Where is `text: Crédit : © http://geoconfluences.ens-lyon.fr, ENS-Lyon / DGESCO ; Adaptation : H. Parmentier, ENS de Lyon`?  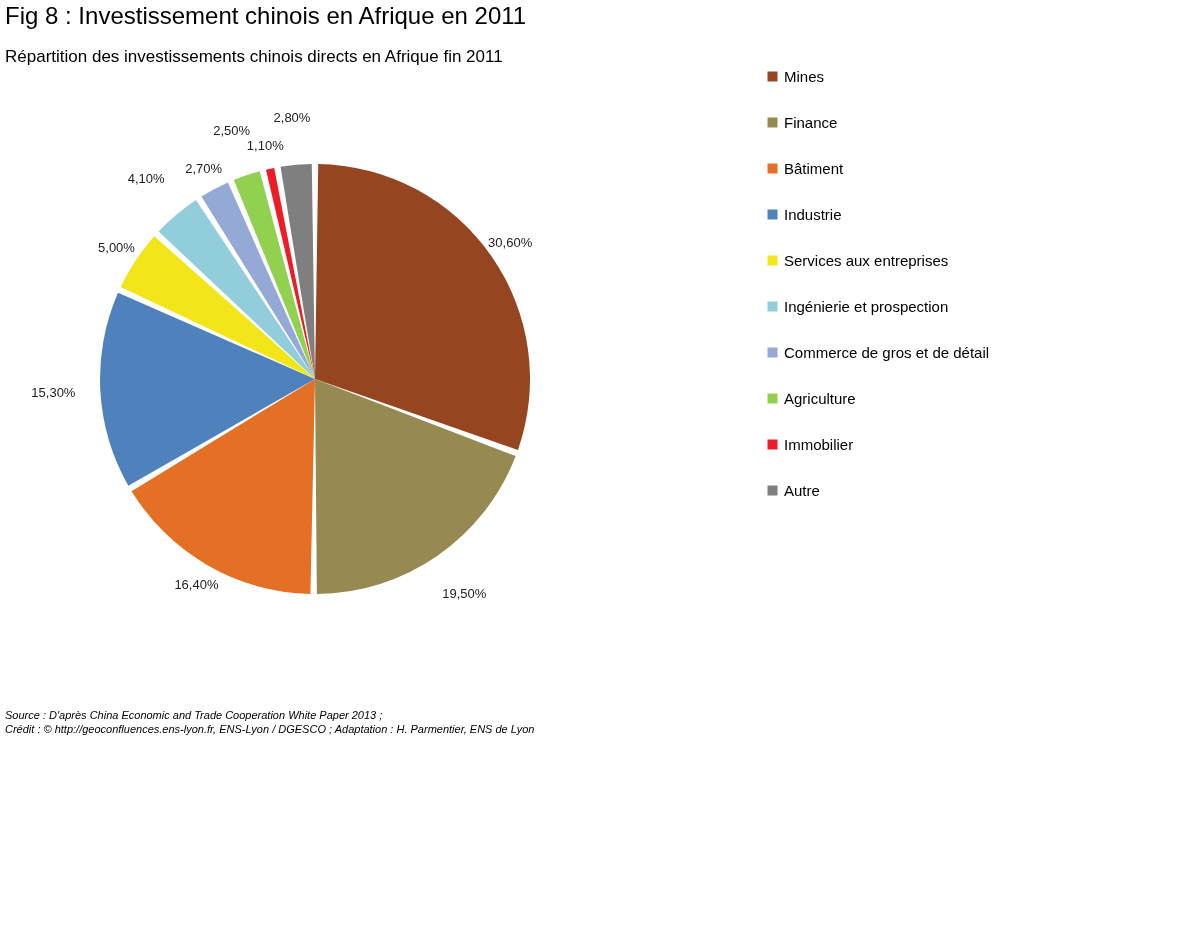
text: Crédit : © http://geoconfluences.ens-lyon.fr, ENS-Lyon / DGESCO ; Adaptation : H. Parmentier, ENS de Lyon is located at coordinates (270, 729).